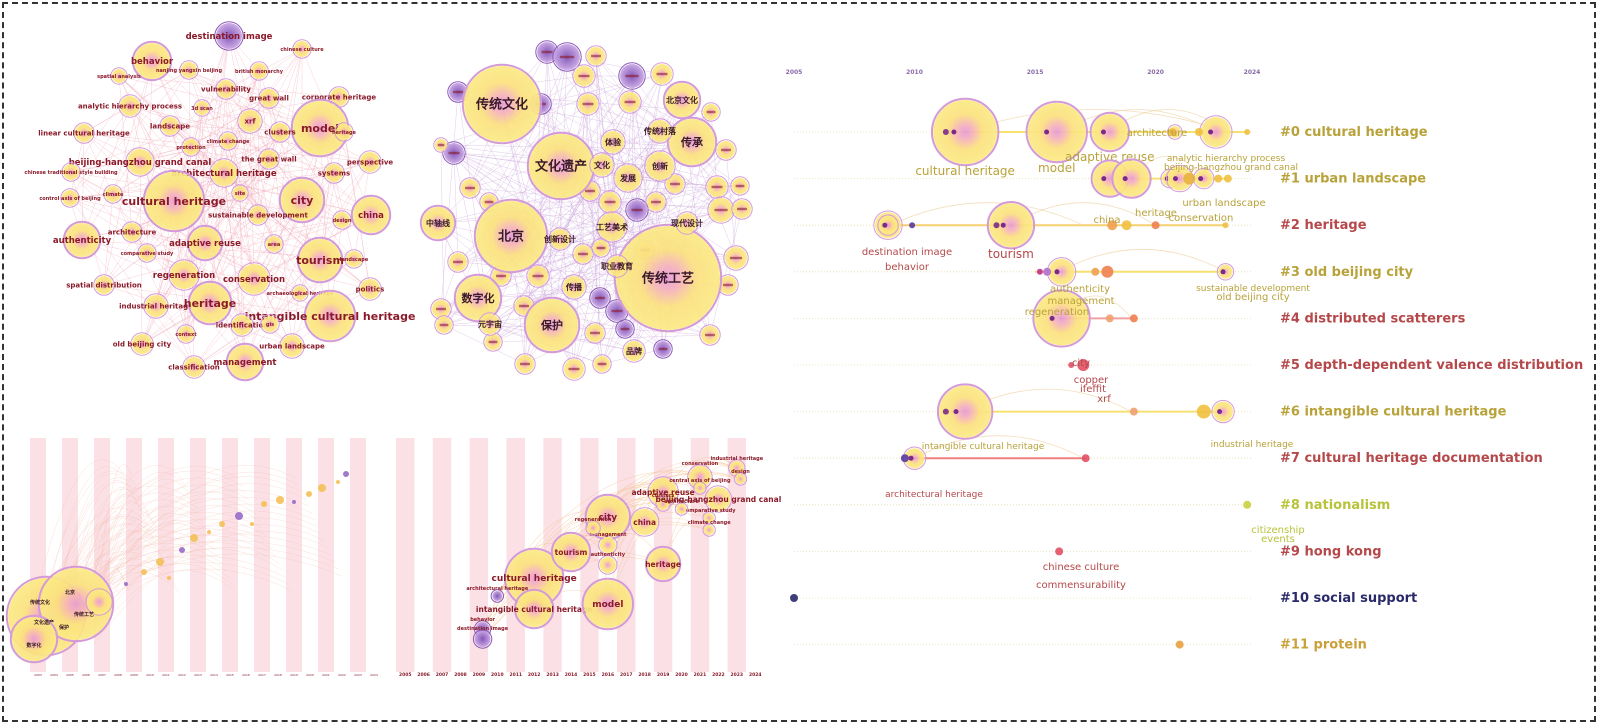 The image size is (1600, 728). I want to click on axis-year-label: 2024, so click(1252, 72).